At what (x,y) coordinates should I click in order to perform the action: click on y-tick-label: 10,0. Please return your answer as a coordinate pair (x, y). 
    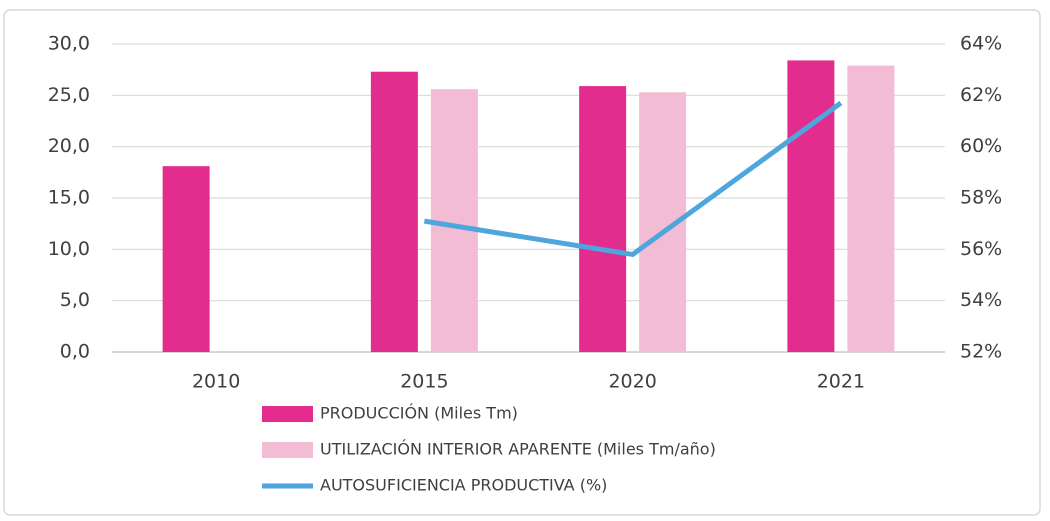
    Looking at the image, I should click on (69, 249).